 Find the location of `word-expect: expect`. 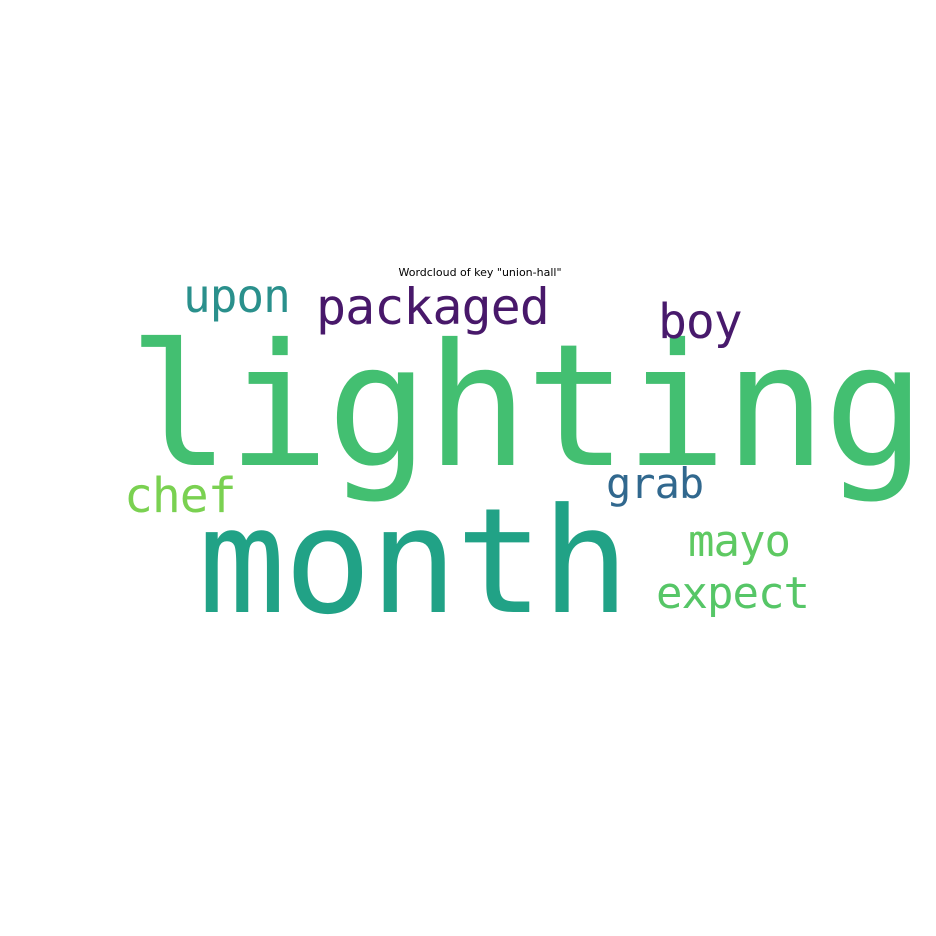

word-expect: expect is located at coordinates (732, 593).